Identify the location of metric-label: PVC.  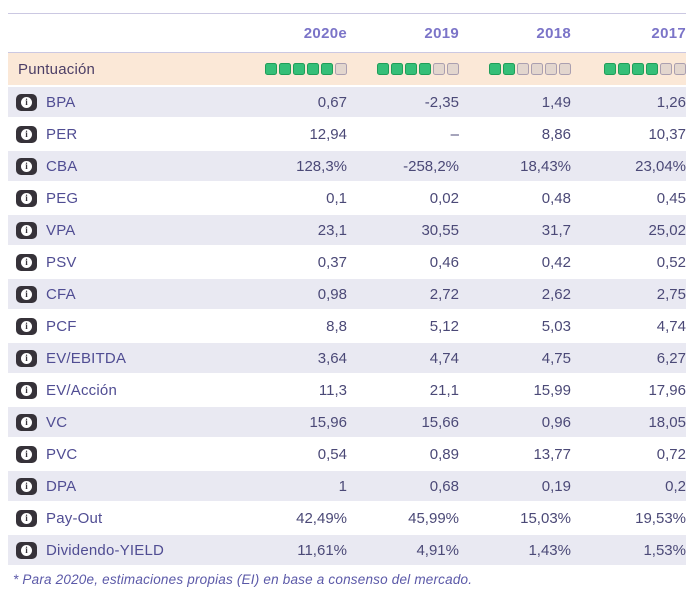
(62, 454).